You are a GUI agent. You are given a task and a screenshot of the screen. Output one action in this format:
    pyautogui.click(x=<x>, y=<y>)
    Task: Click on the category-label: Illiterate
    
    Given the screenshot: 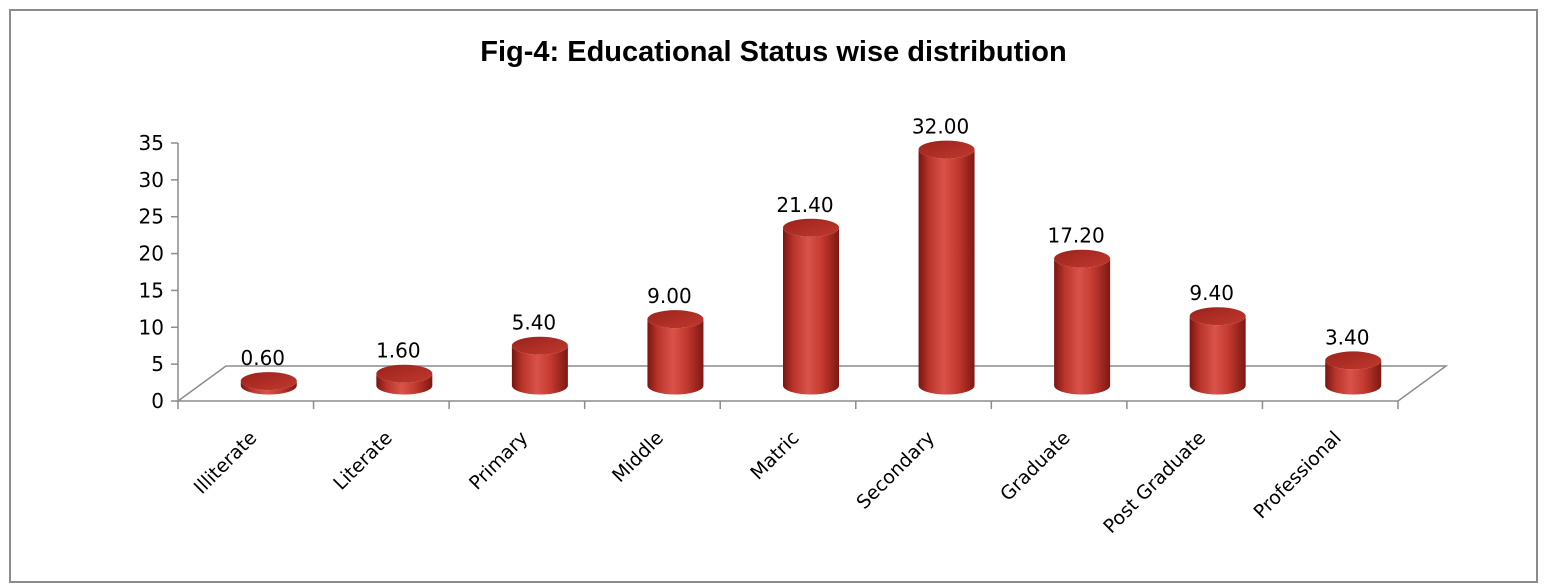 What is the action you would take?
    pyautogui.click(x=226, y=463)
    